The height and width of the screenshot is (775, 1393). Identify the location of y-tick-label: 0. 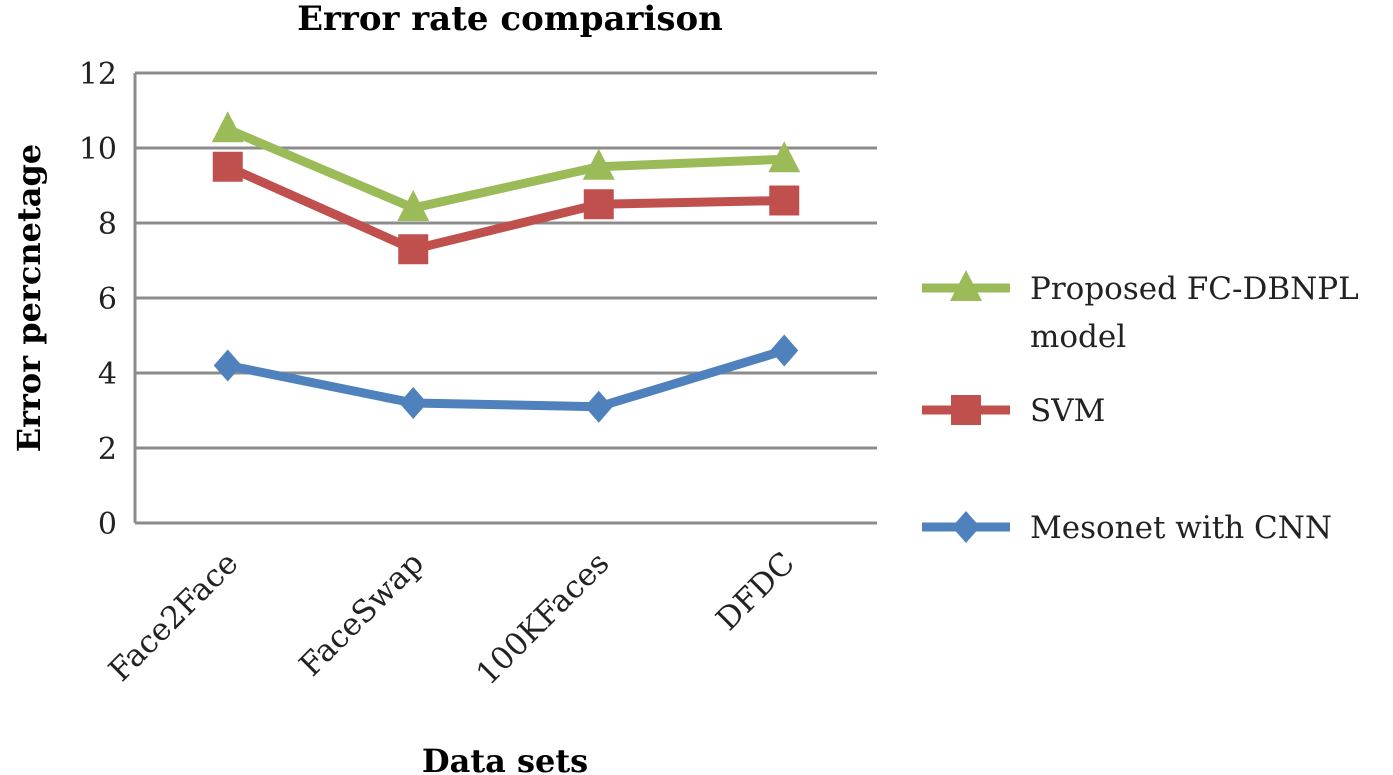
(107, 524).